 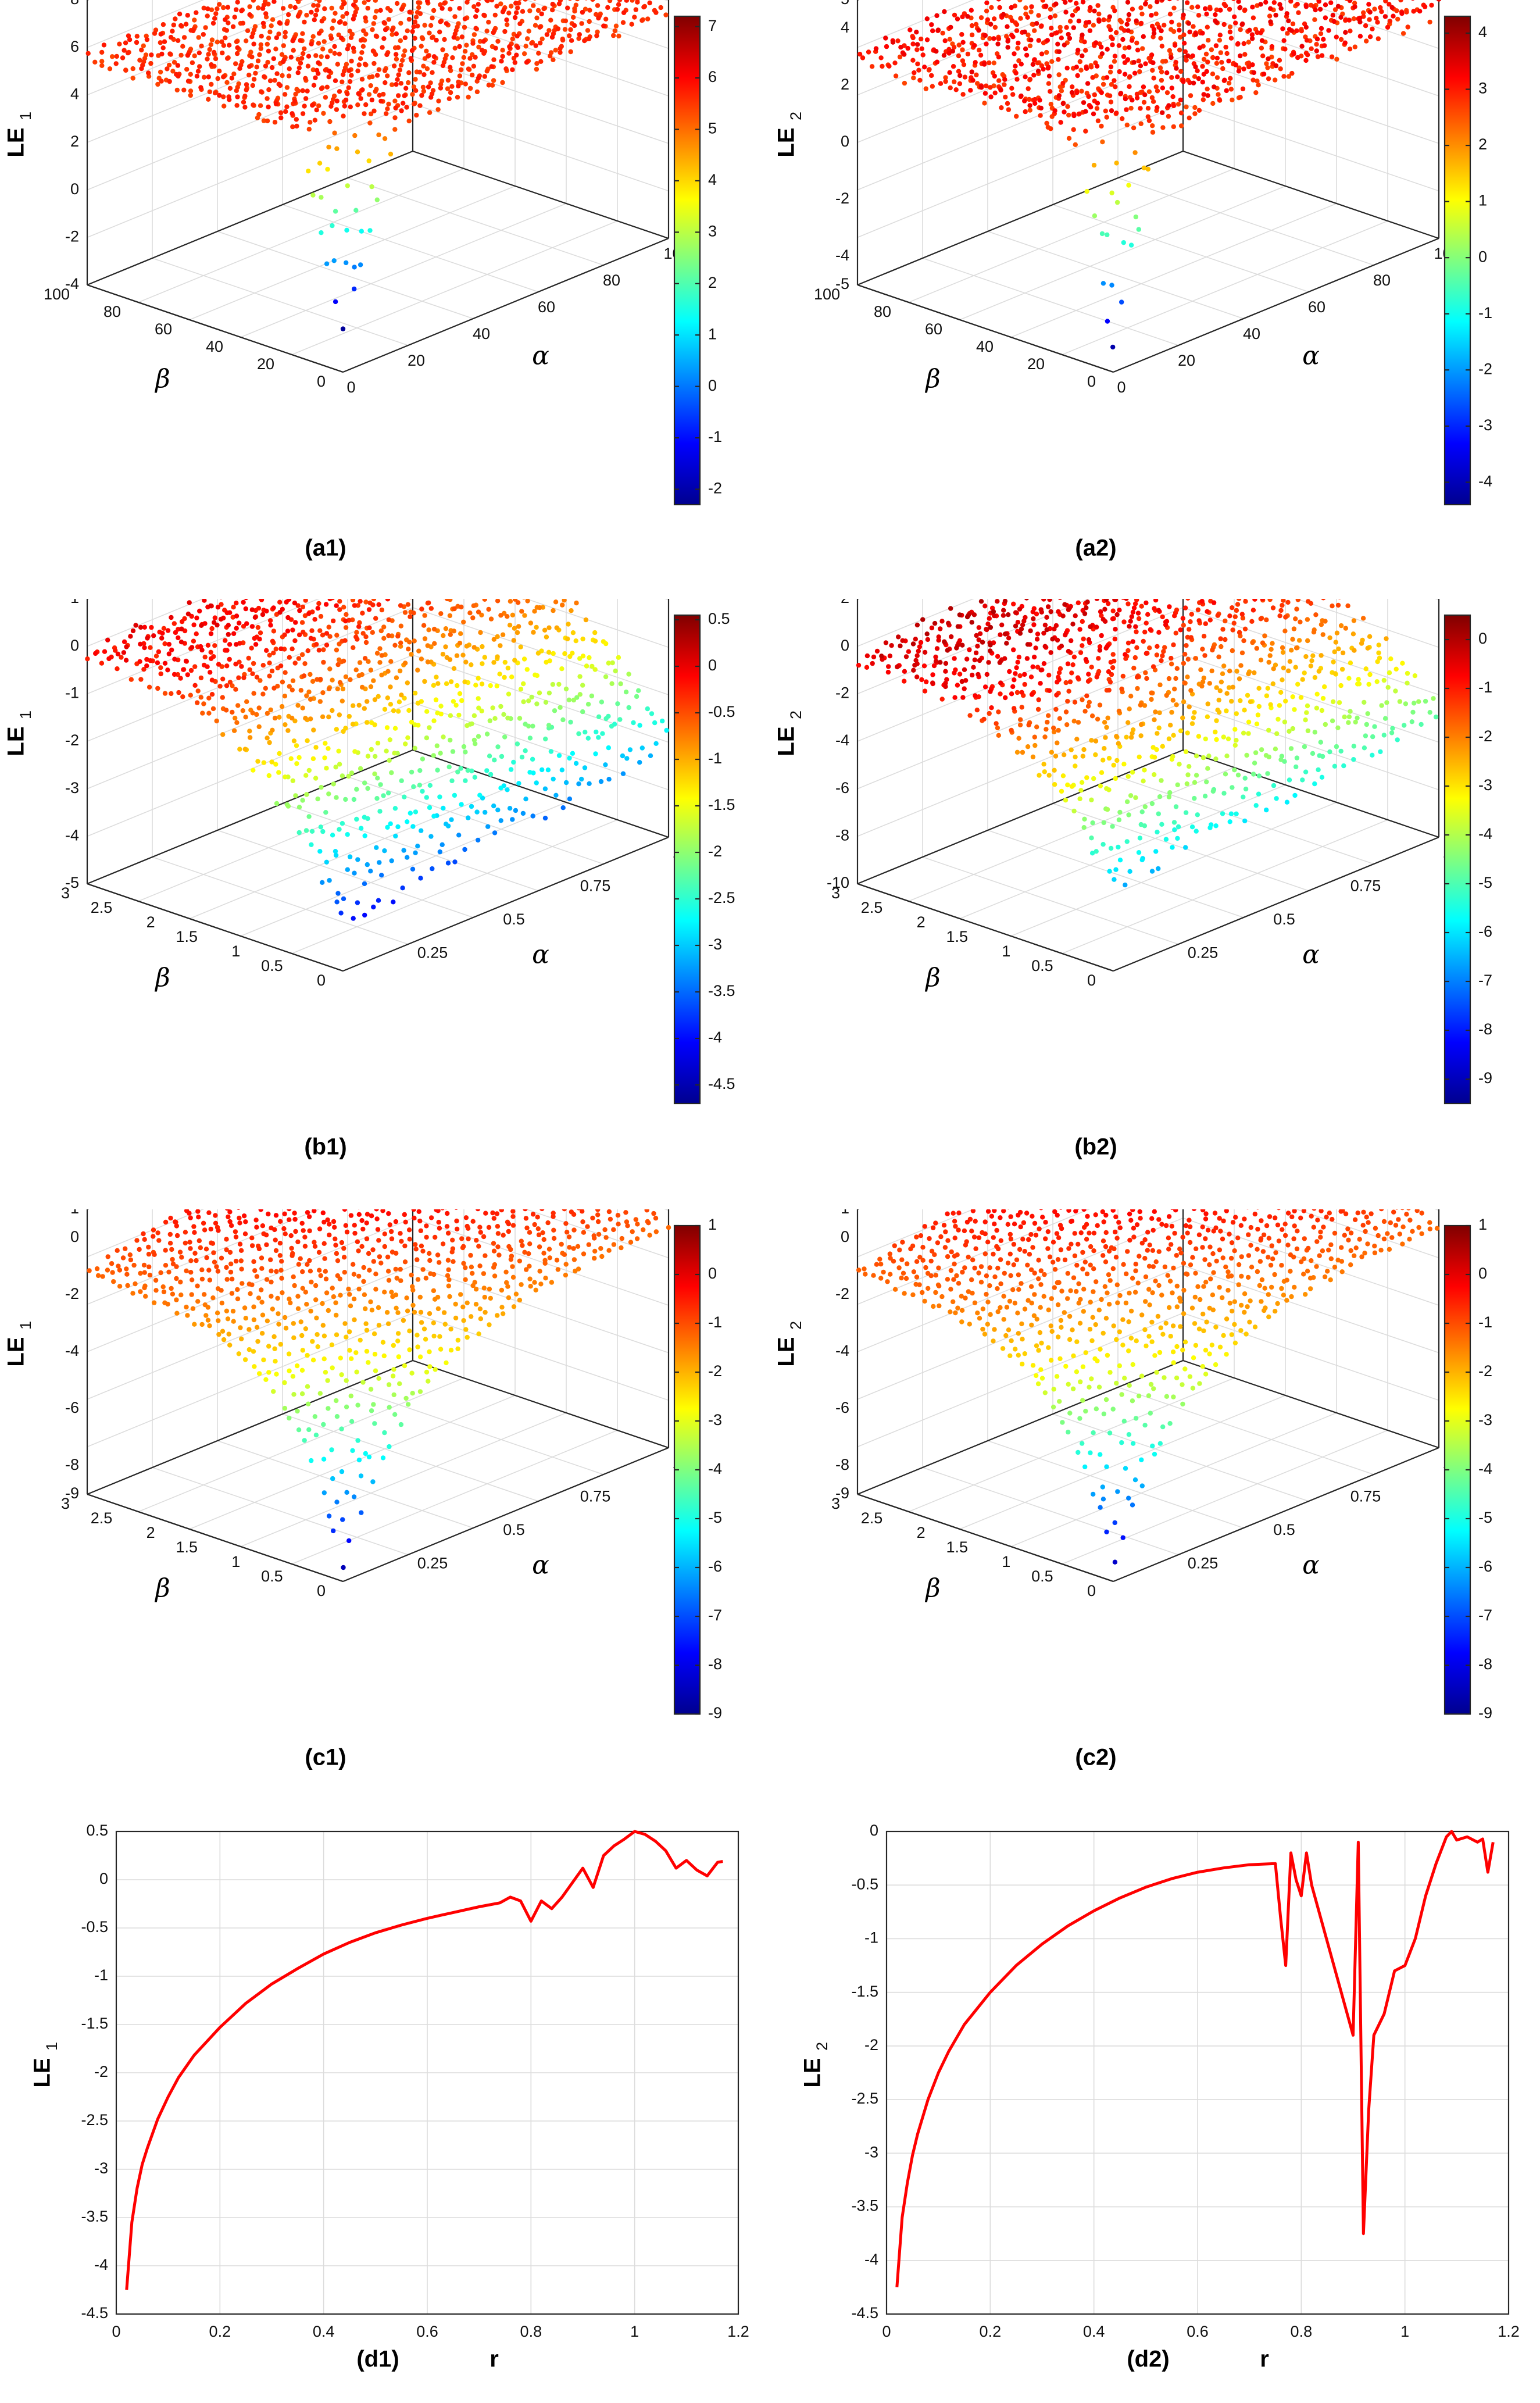 I want to click on colorbar-tick-label: -3, so click(x=715, y=944).